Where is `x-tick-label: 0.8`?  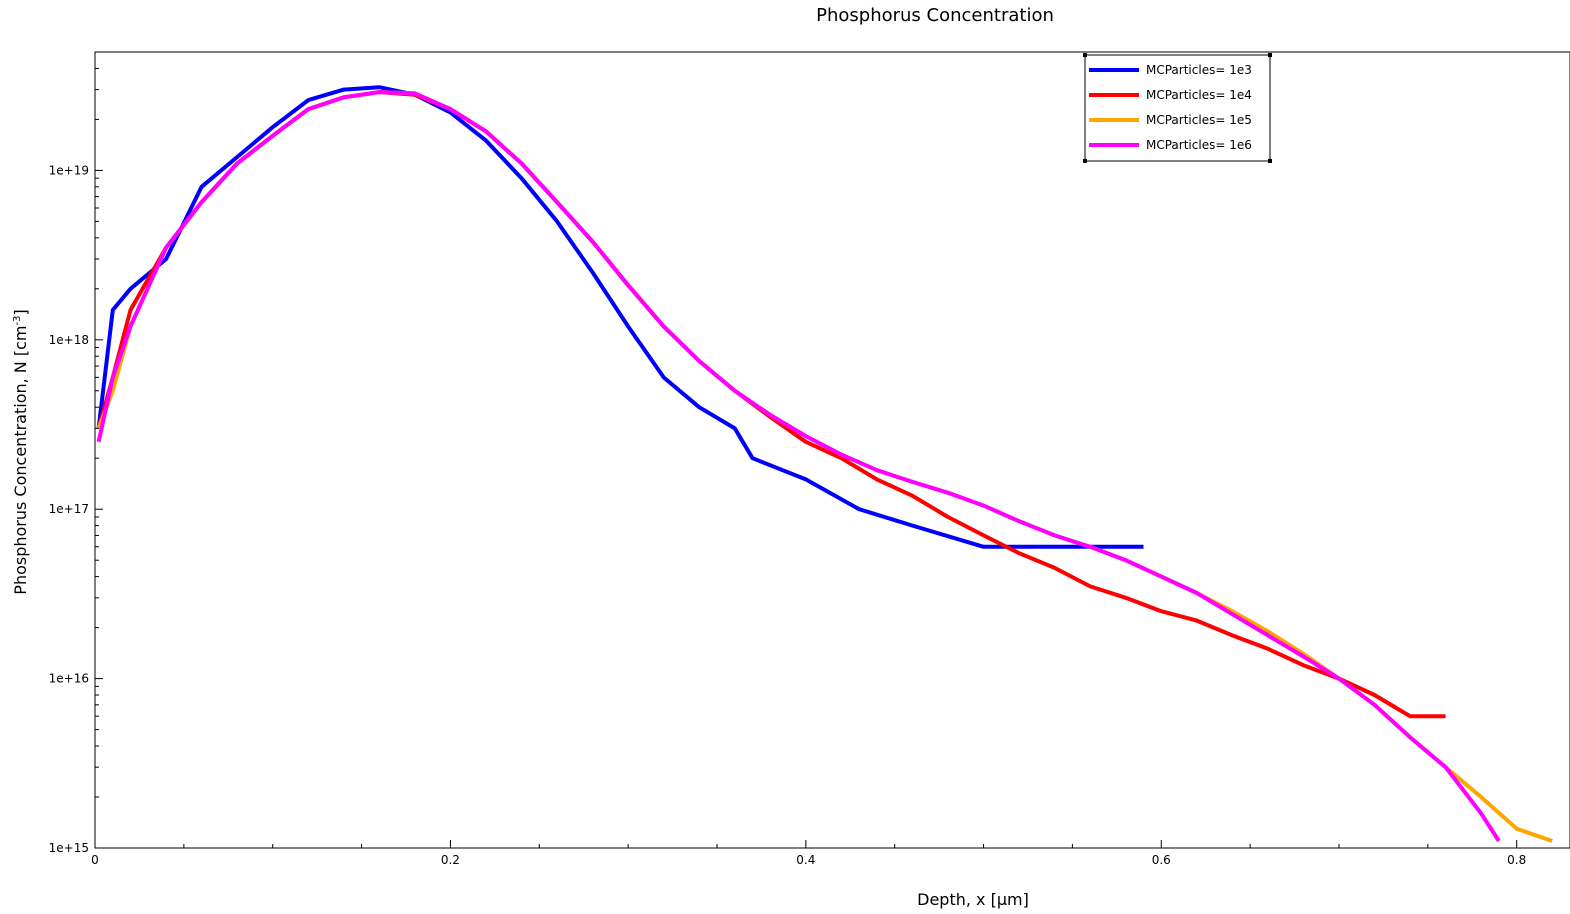 x-tick-label: 0.8 is located at coordinates (1516, 860).